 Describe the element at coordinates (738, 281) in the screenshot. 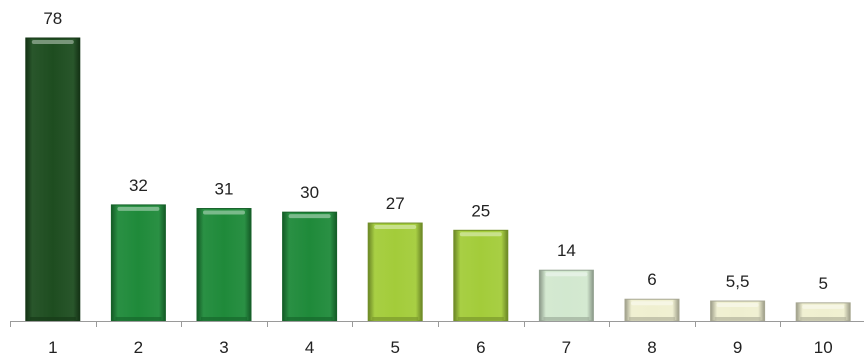

I see `value-label: 5,5` at that location.